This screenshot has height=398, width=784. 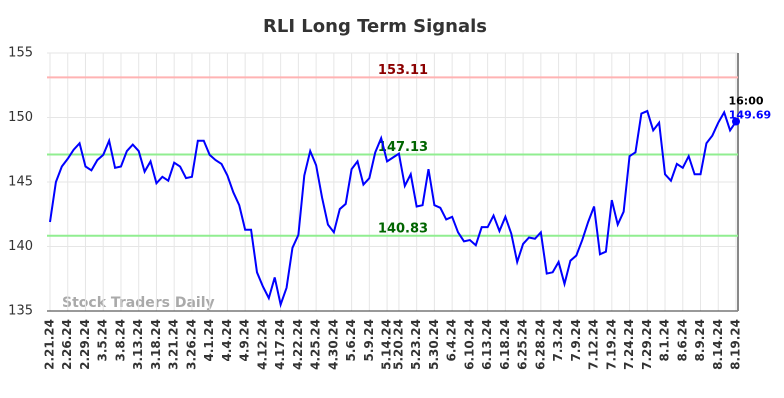 I want to click on x-tick-label: 7.3.24, so click(x=558, y=340).